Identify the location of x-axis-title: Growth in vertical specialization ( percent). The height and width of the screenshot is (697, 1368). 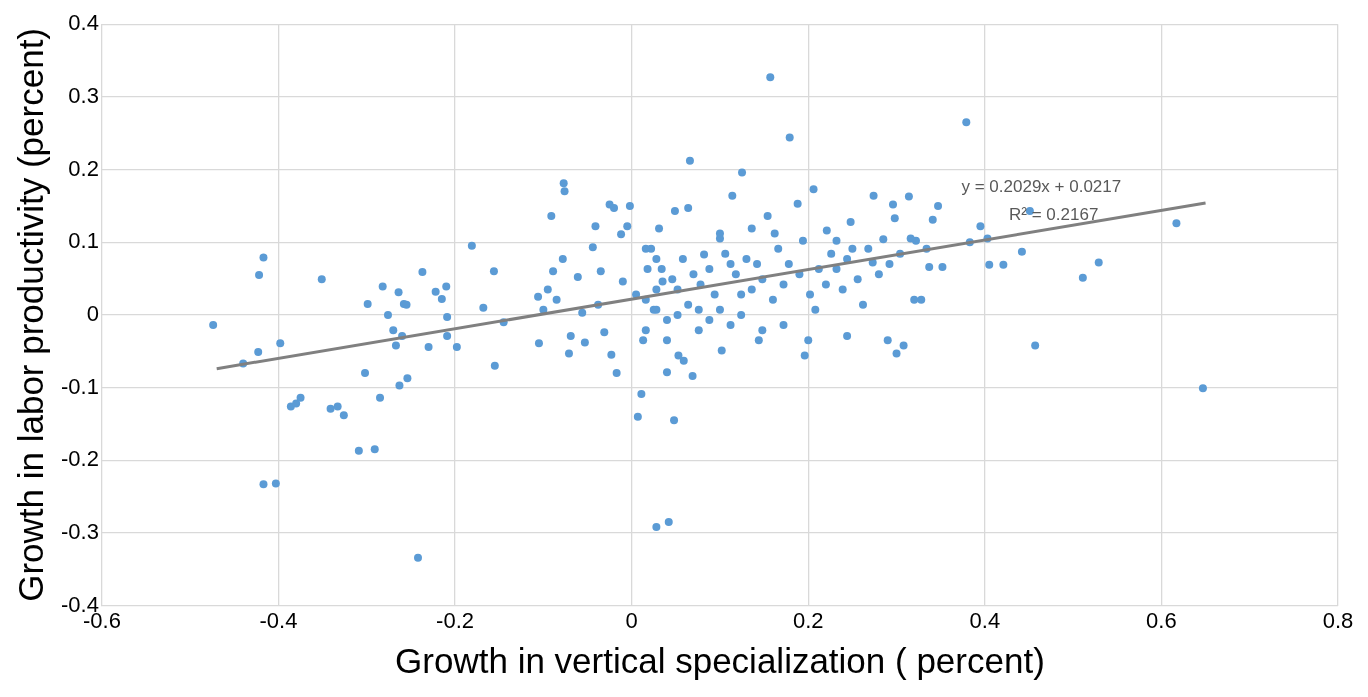
(720, 660).